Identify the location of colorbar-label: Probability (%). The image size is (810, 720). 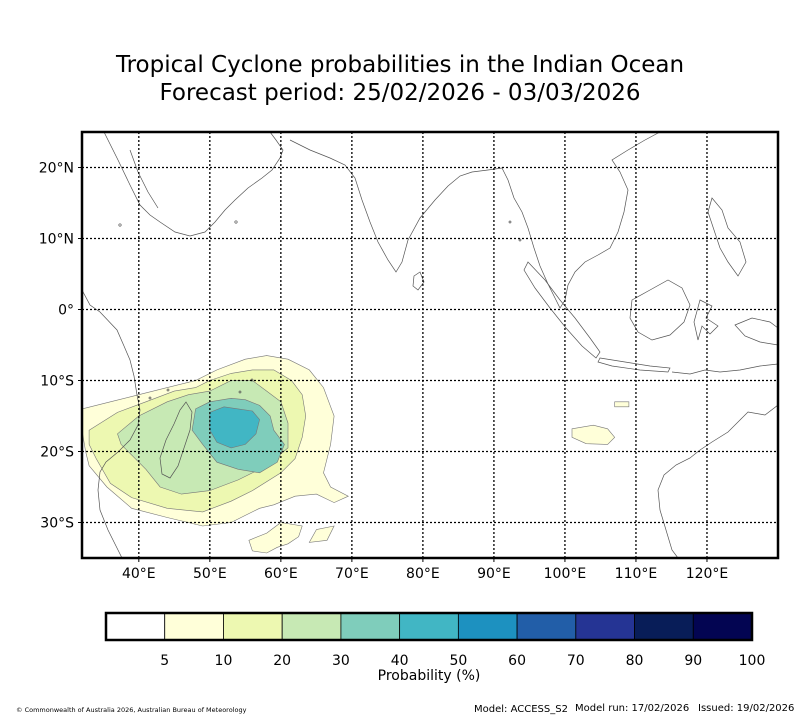
(429, 676).